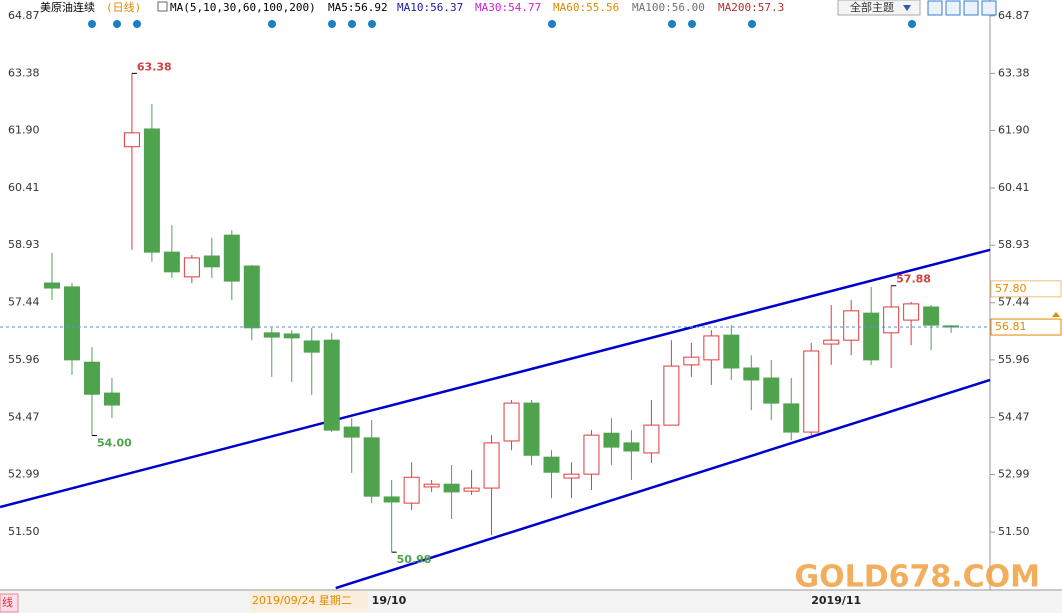 The width and height of the screenshot is (1062, 613). I want to click on ma-legend: MA60:55.56, so click(586, 7).